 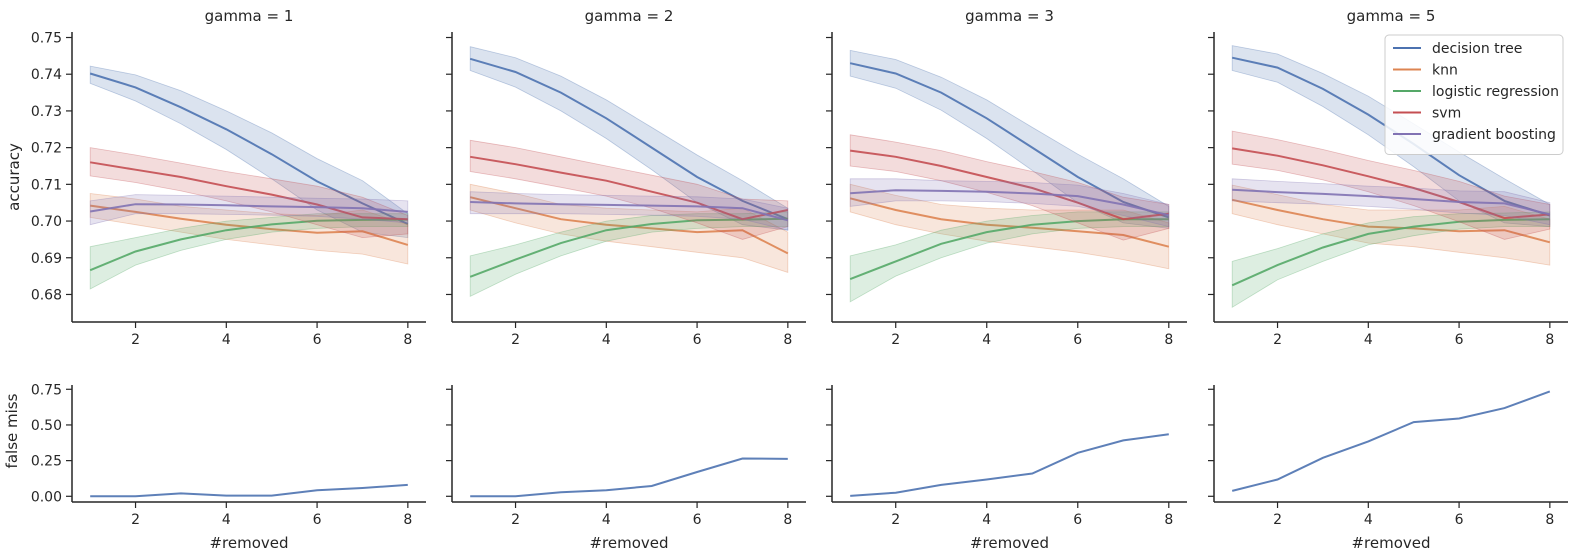 What do you see at coordinates (249, 16) in the screenshot?
I see `panel-title: gamma = 1` at bounding box center [249, 16].